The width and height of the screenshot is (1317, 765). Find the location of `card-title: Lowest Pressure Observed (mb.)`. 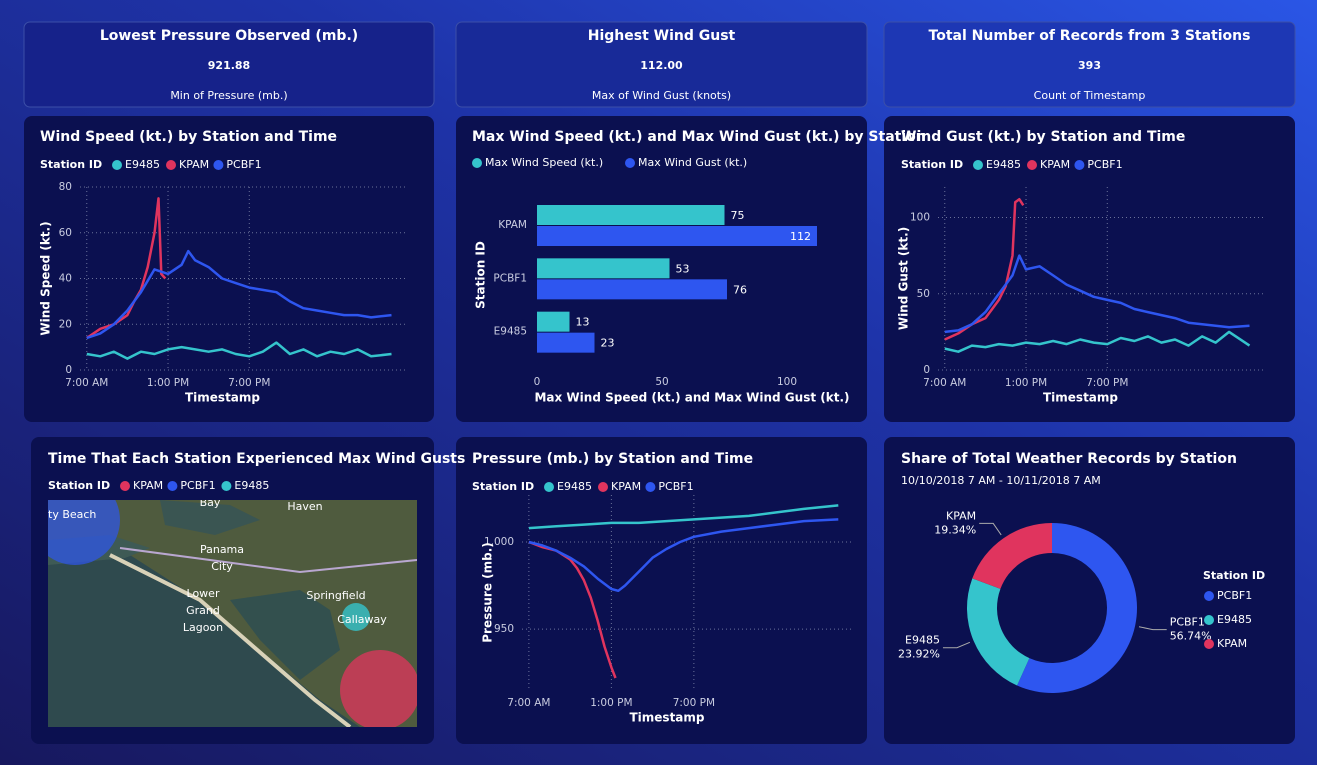

card-title: Lowest Pressure Observed (mb.) is located at coordinates (229, 36).